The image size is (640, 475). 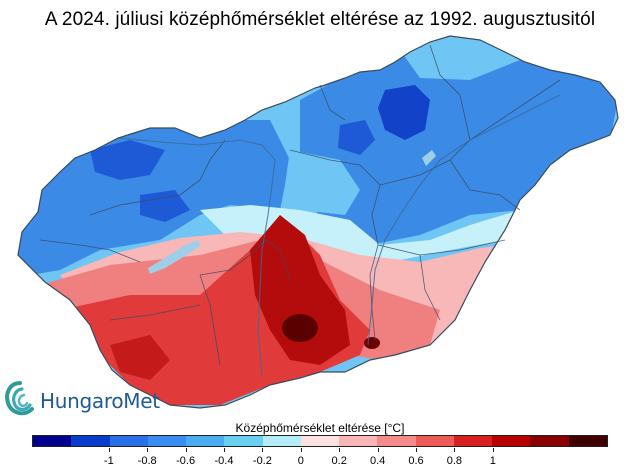 What do you see at coordinates (100, 401) in the screenshot?
I see `logo-text: HungaroMet` at bounding box center [100, 401].